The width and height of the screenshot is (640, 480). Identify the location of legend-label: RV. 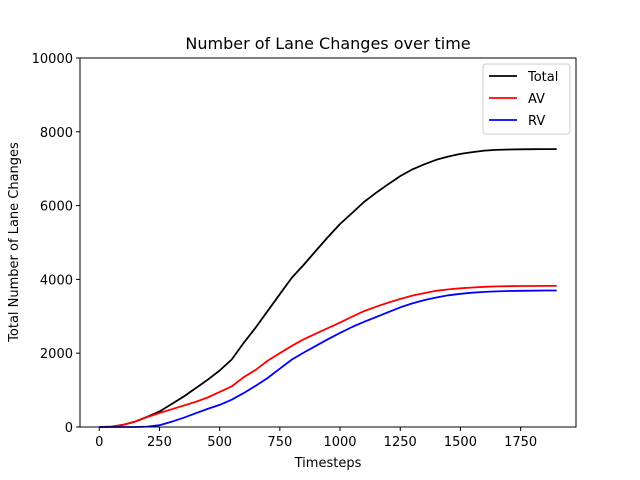
(536, 121).